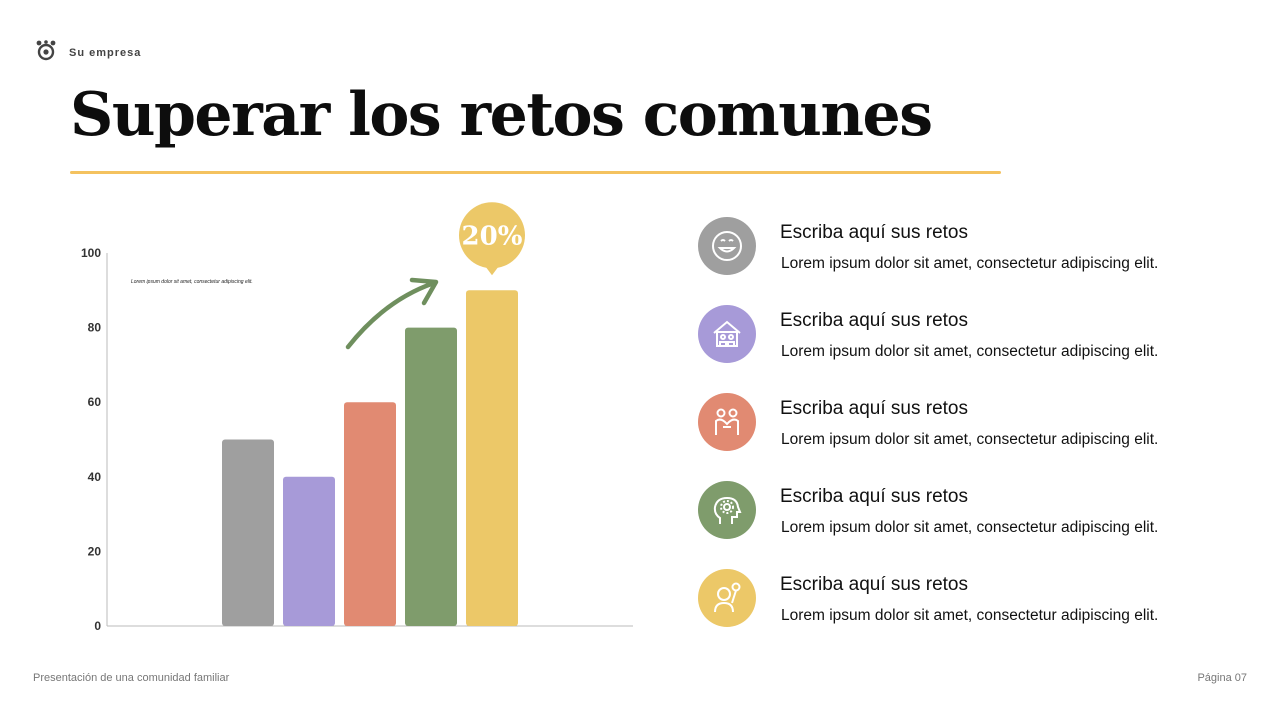 This screenshot has height=720, width=1280. I want to click on family-home-icon, so click(727, 334).